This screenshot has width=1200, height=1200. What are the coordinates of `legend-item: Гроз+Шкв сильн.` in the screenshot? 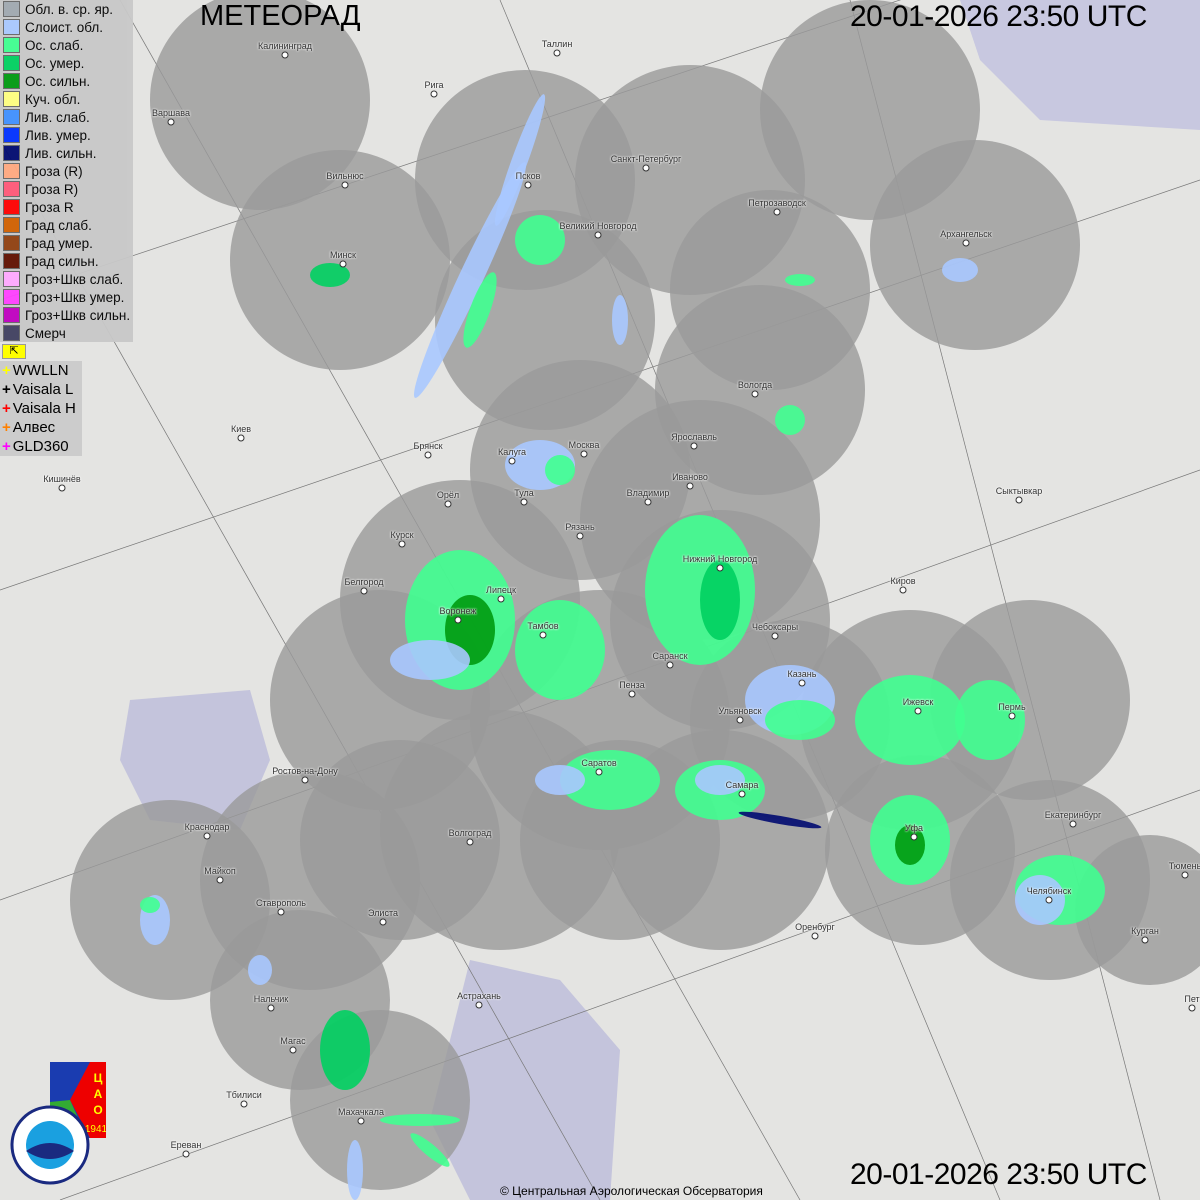 It's located at (66, 315).